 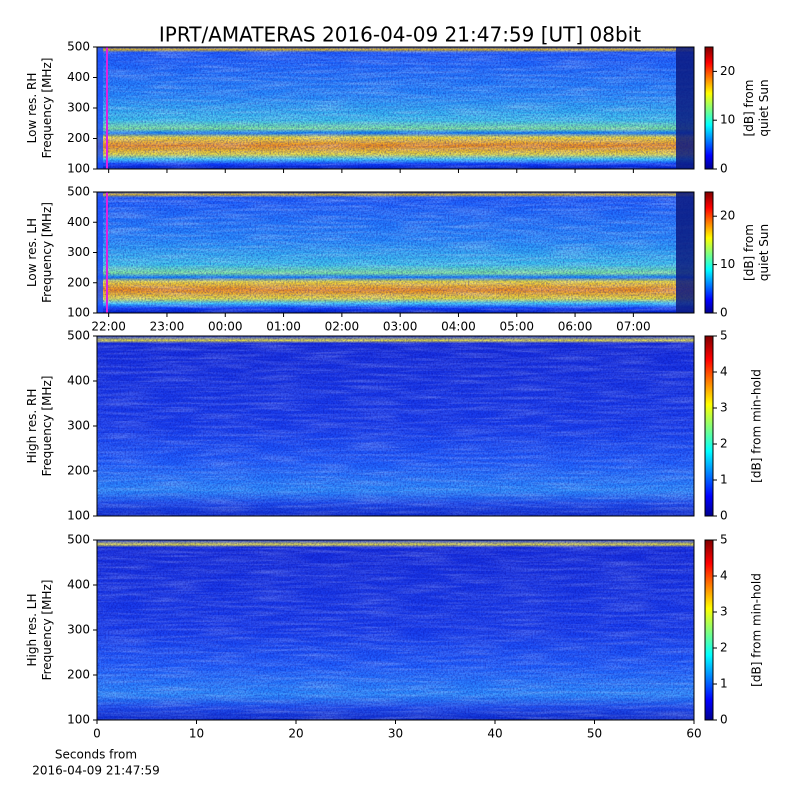 What do you see at coordinates (167, 327) in the screenshot?
I see `x-tick-label: 23:00` at bounding box center [167, 327].